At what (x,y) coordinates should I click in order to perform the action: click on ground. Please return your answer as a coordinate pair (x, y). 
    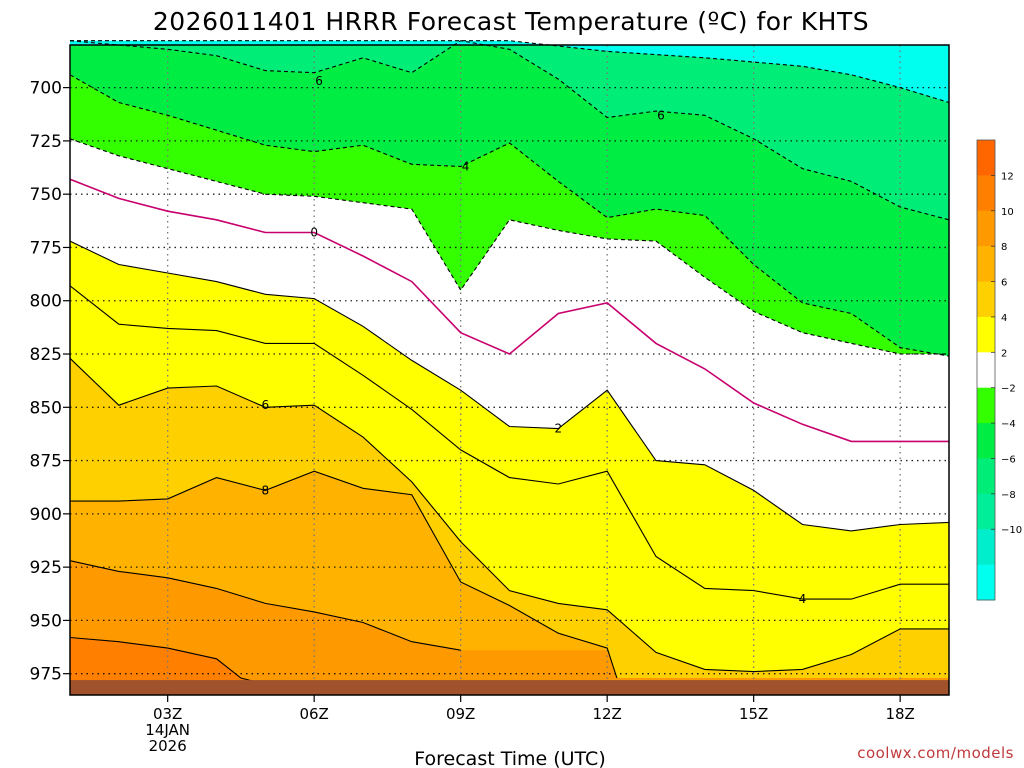
    Looking at the image, I should click on (509, 687).